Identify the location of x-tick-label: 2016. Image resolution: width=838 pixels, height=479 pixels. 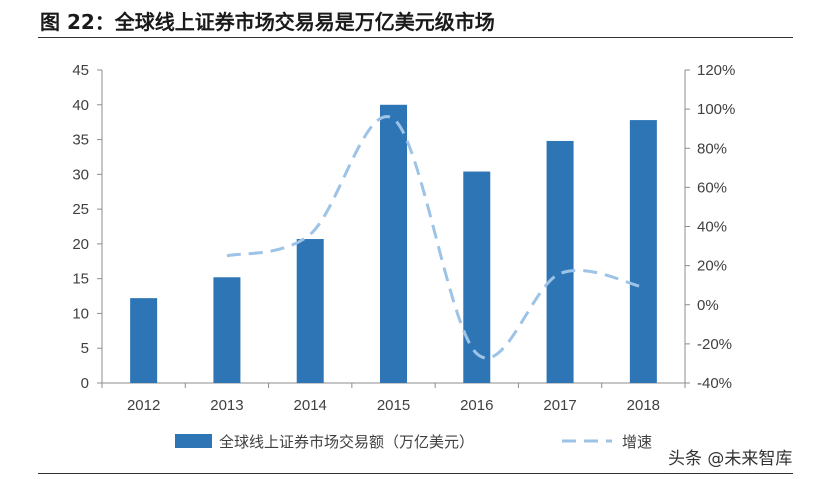
(476, 405).